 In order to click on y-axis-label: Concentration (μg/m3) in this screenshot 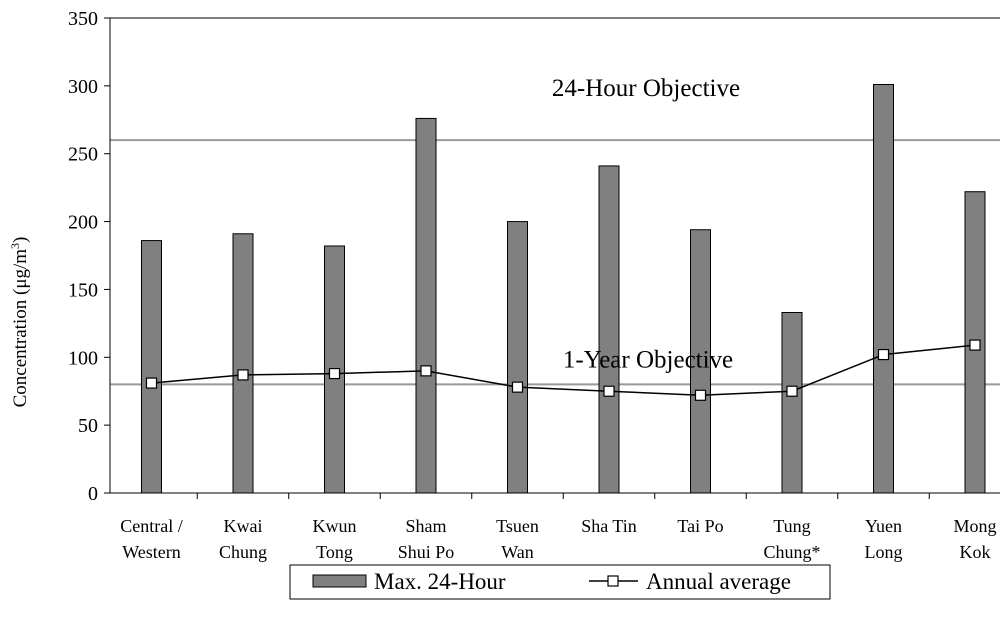, I will do `click(19, 322)`.